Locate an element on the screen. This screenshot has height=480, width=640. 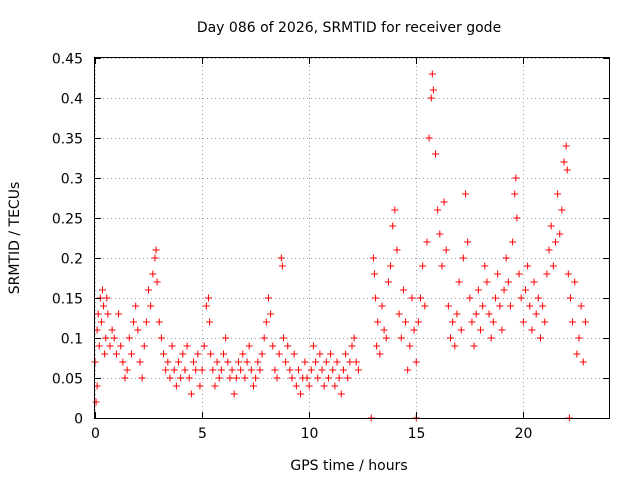
x-tick-label: 20 is located at coordinates (524, 434).